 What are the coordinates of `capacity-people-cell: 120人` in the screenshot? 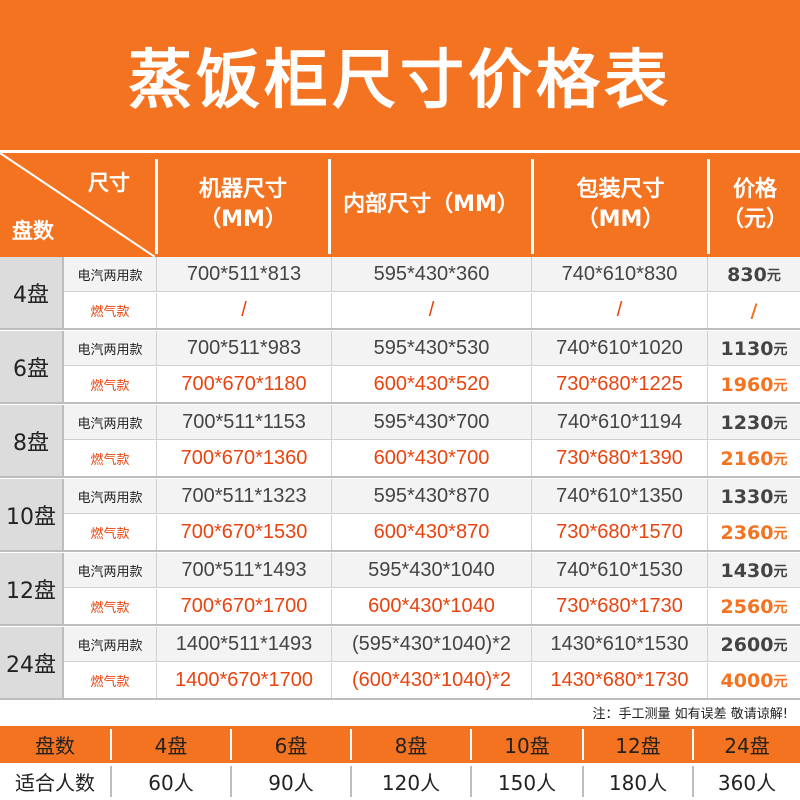 It's located at (411, 783).